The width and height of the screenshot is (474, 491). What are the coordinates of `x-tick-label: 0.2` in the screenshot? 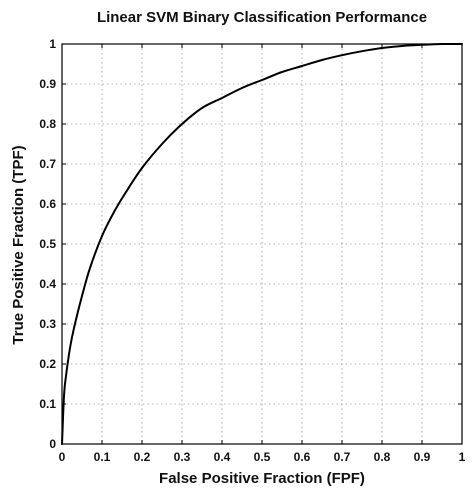 It's located at (142, 457).